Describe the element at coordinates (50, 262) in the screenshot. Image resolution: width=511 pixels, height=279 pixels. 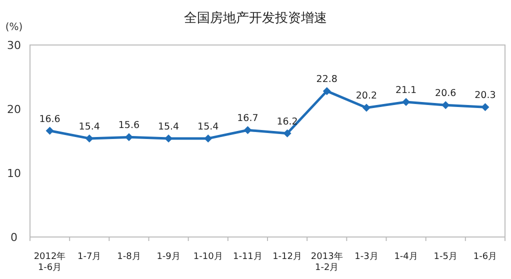
I see `x-tick-label: 2012年 1-6月` at that location.